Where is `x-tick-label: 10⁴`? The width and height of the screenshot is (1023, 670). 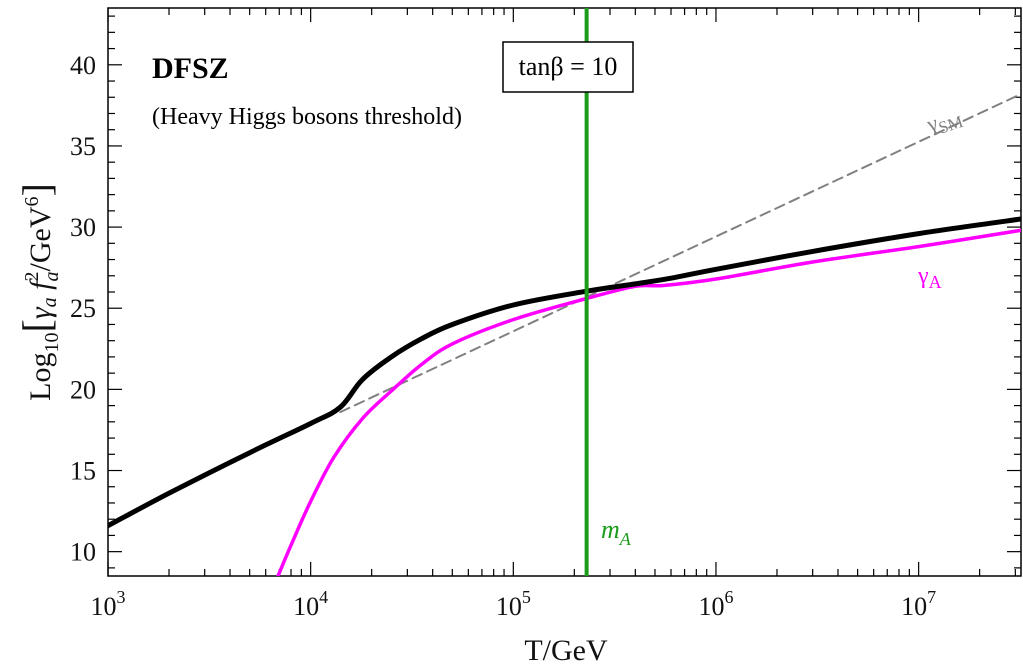 x-tick-label: 10⁴ is located at coordinates (310, 604).